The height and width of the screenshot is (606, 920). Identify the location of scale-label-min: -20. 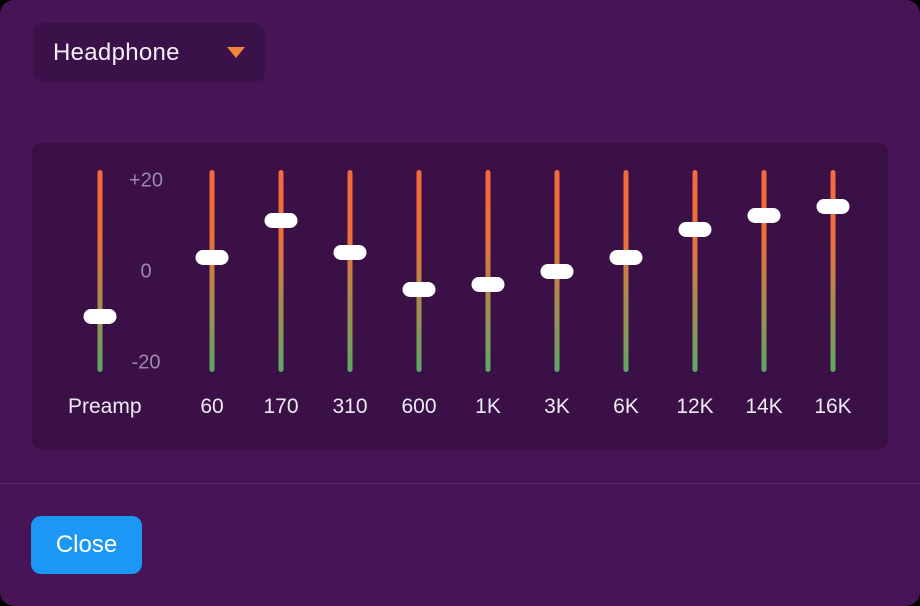
(146, 362).